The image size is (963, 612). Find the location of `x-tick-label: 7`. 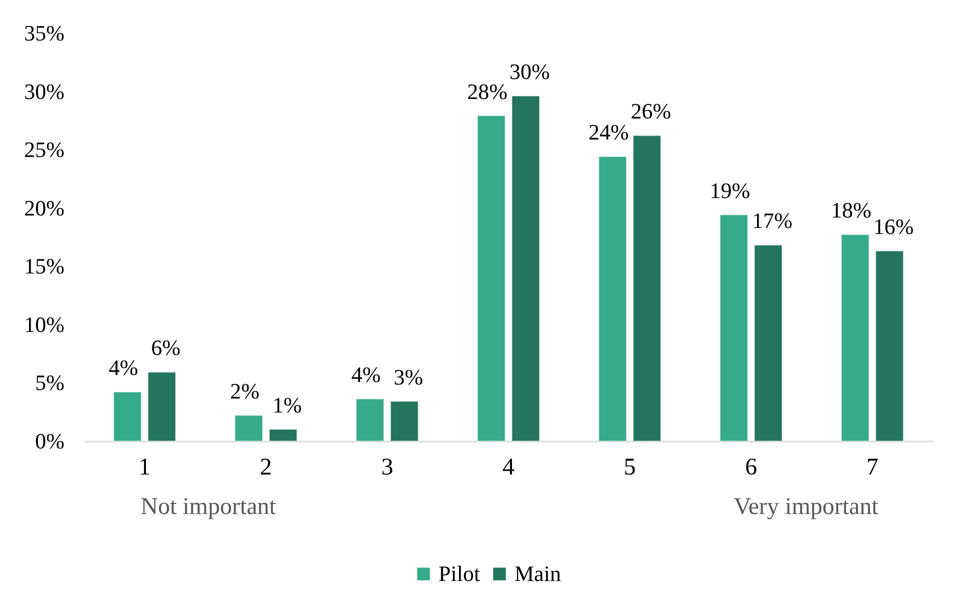

x-tick-label: 7 is located at coordinates (872, 467).